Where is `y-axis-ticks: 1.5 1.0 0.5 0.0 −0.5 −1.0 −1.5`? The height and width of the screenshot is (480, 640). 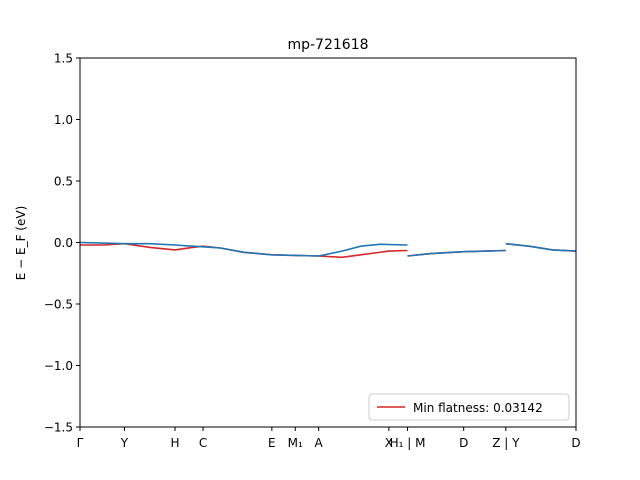
y-axis-ticks: 1.5 1.0 0.5 0.0 −0.5 −1.0 −1.5 is located at coordinates (62, 243).